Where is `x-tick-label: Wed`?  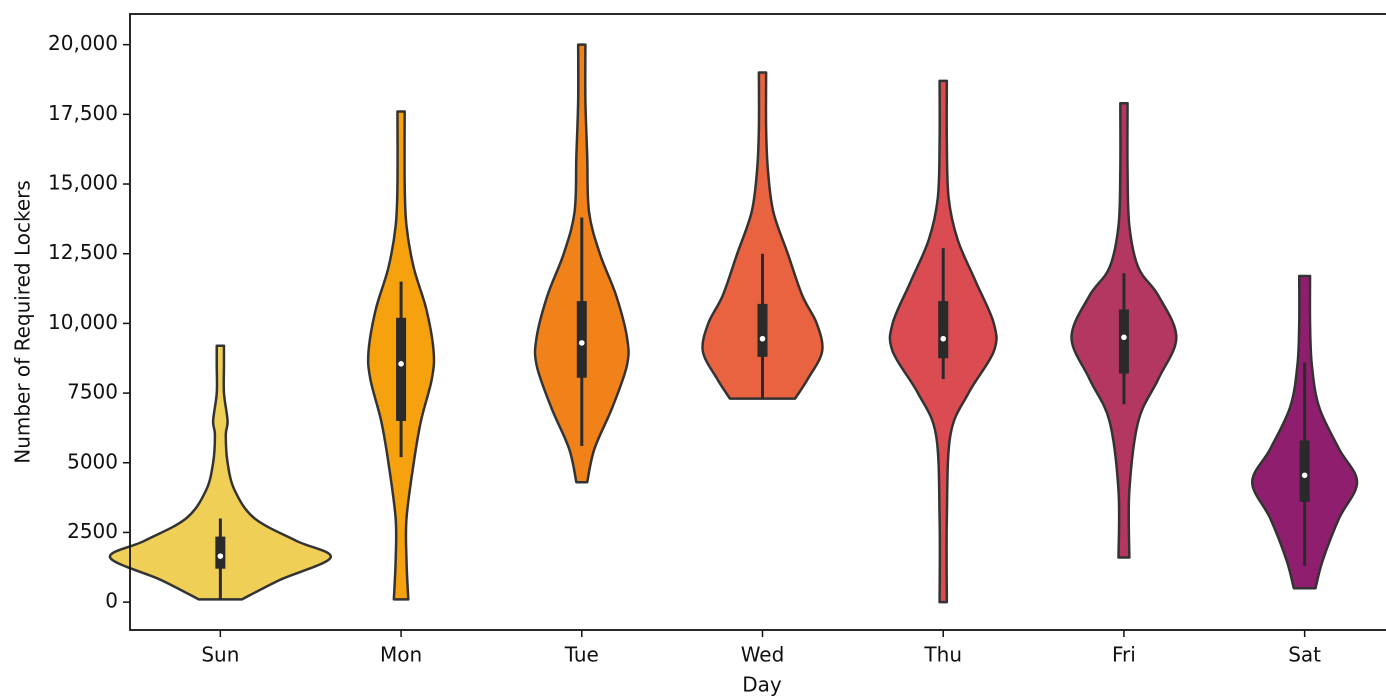 x-tick-label: Wed is located at coordinates (763, 655).